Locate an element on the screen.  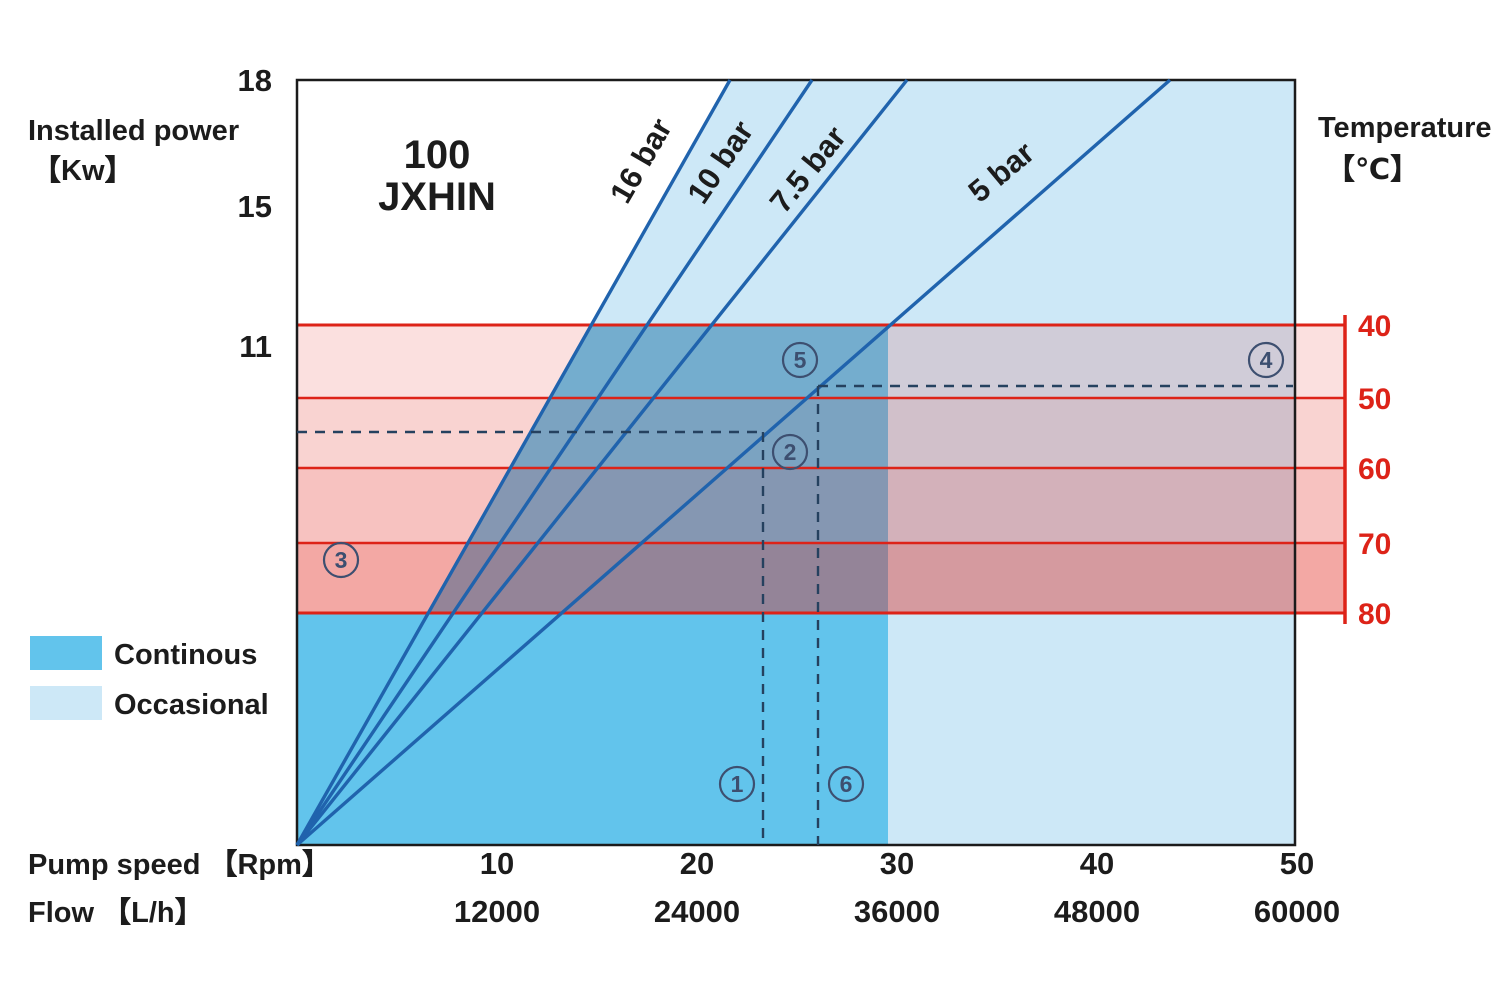
temp-tick-60: 60 is located at coordinates (1374, 469).